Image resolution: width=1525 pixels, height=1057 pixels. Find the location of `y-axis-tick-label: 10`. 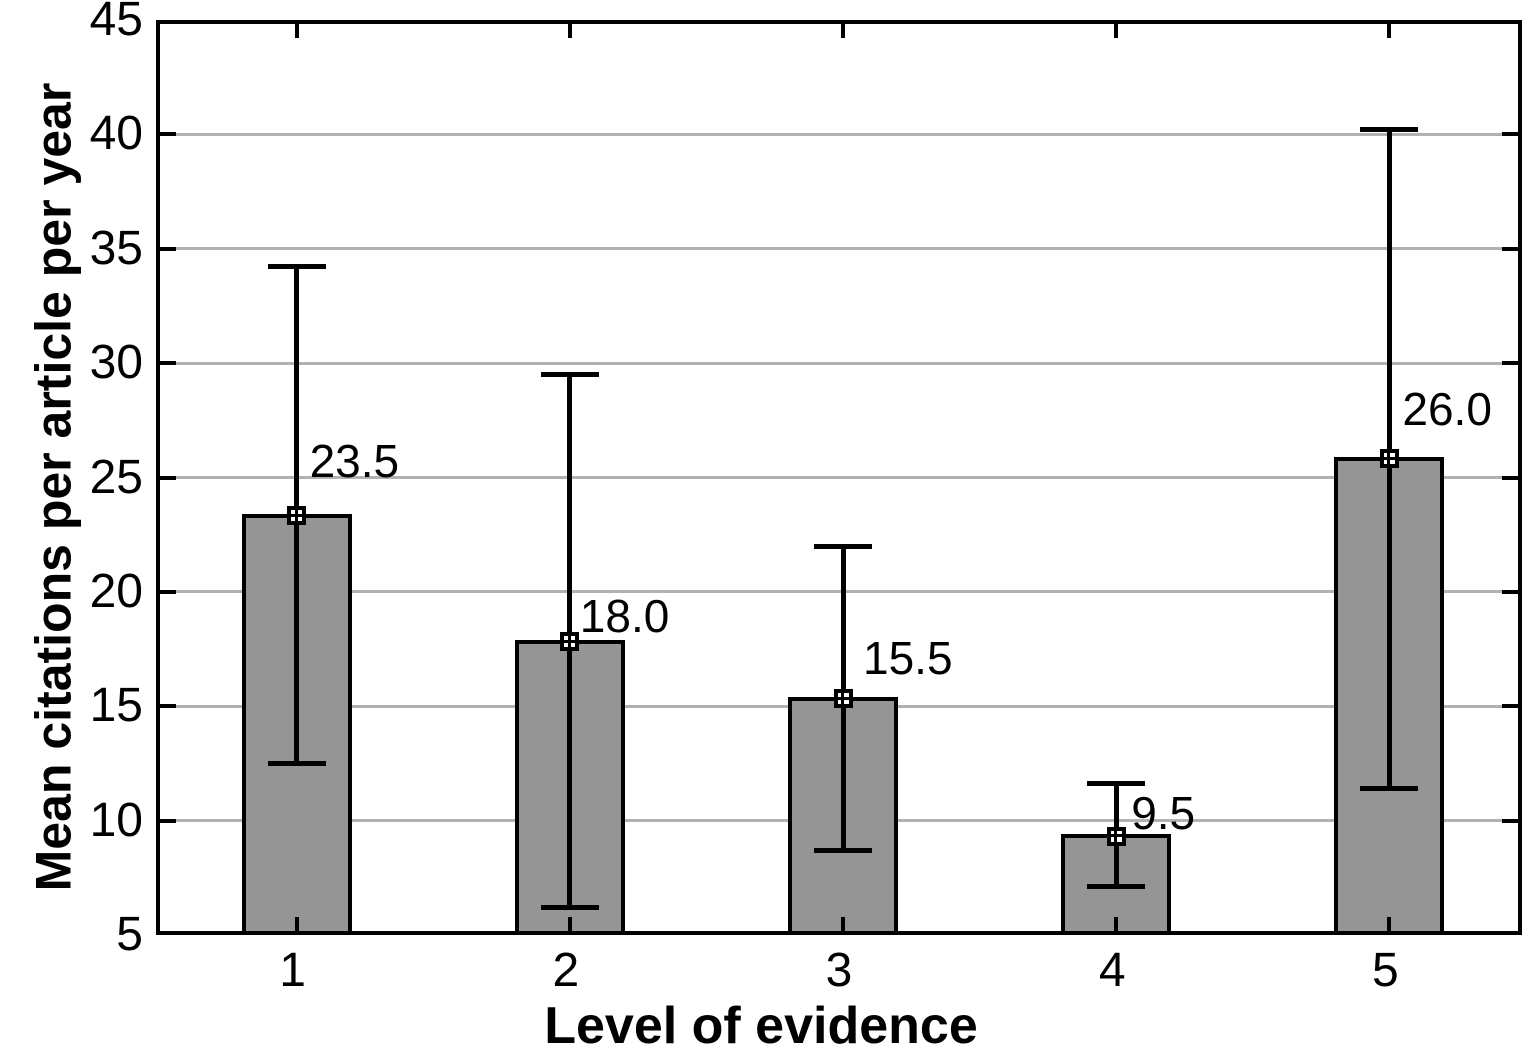

y-axis-tick-label: 10 is located at coordinates (116, 820).